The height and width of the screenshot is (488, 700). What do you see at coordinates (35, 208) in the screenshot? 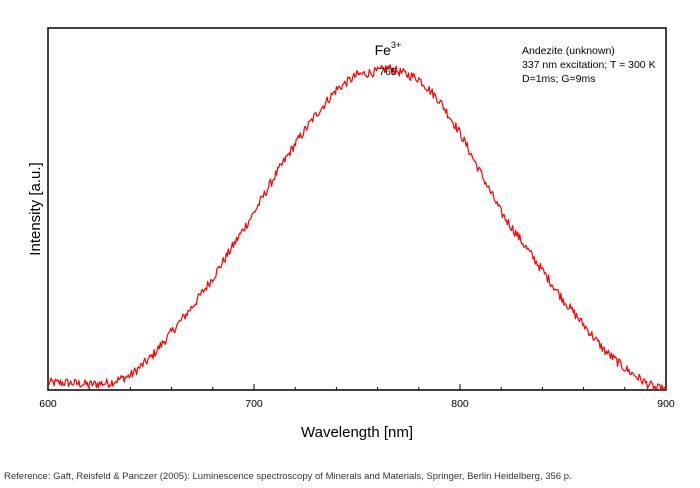
I see `y-axis-label: Intensity [a.u.]` at bounding box center [35, 208].